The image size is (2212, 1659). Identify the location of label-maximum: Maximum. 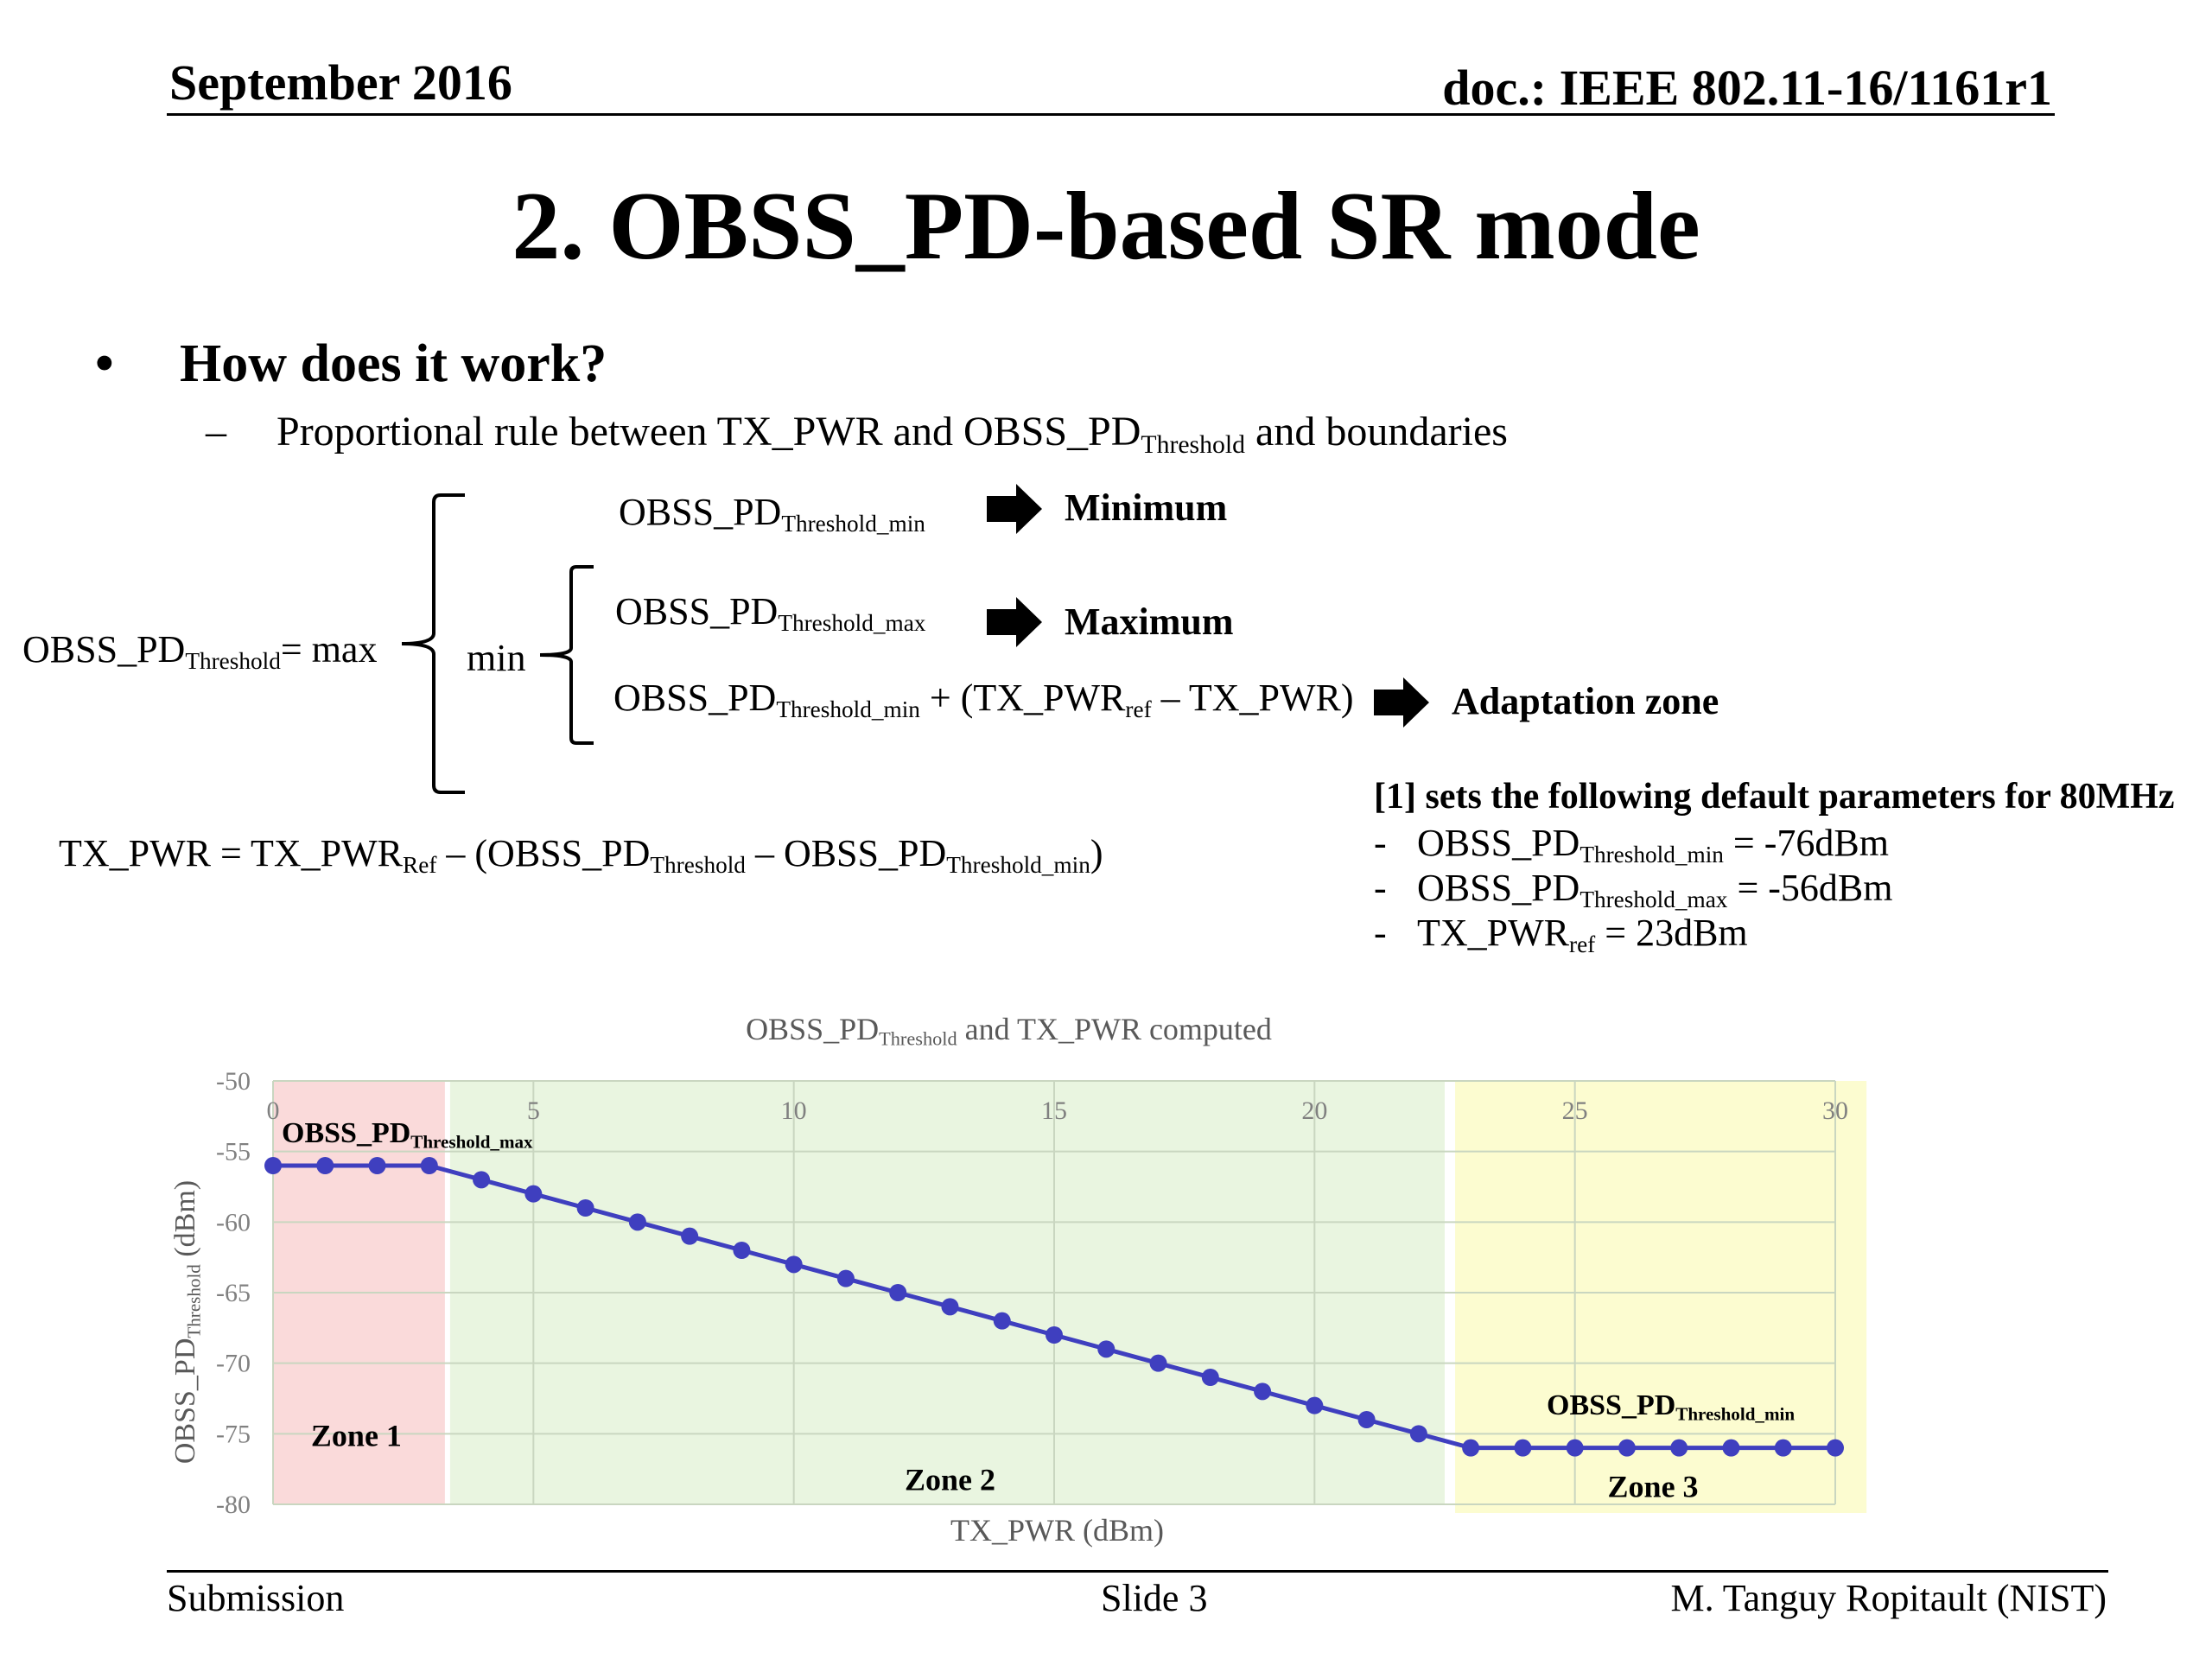
(1149, 622).